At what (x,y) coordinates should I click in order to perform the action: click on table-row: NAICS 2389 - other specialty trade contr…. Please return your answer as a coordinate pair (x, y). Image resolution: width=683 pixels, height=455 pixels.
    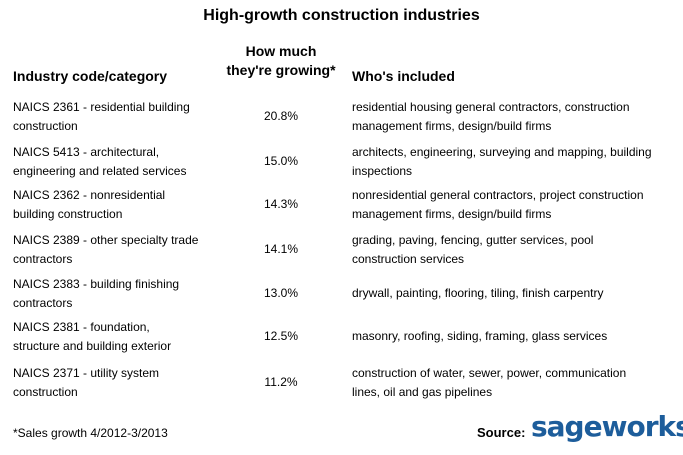
    Looking at the image, I should click on (341, 253).